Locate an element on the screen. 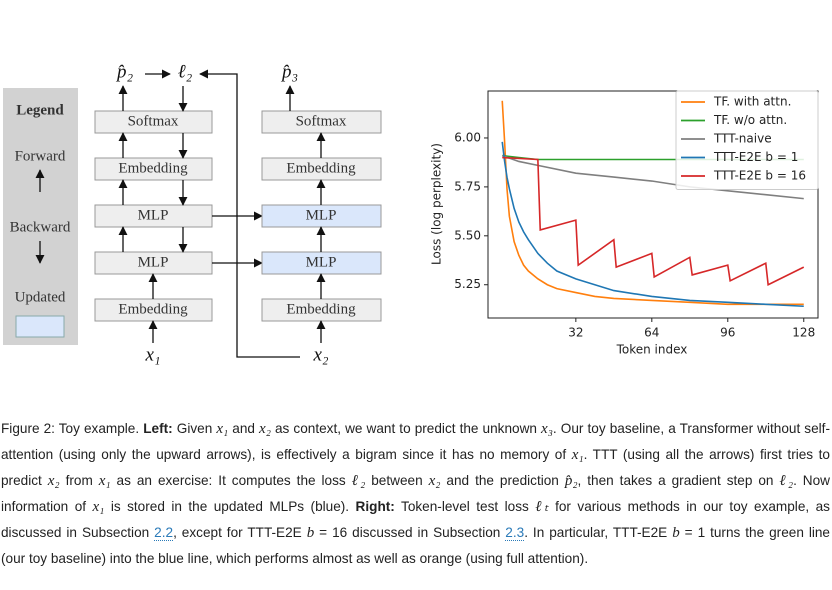 The width and height of the screenshot is (832, 590). caption-text: , except for TTT-E2E is located at coordinates (240, 532).